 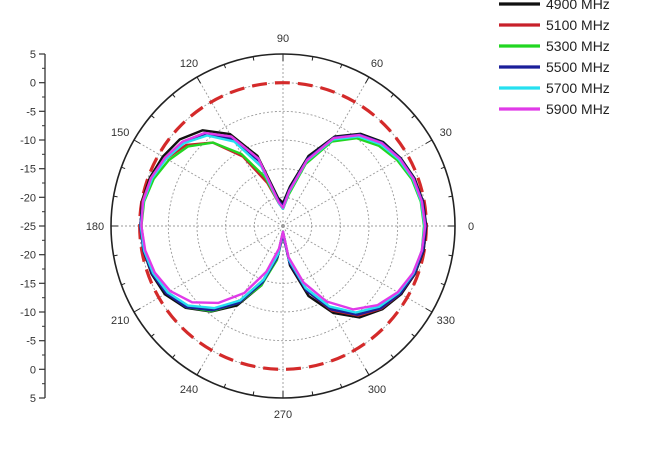 I want to click on angle-tick-label: 270, so click(x=283, y=415).